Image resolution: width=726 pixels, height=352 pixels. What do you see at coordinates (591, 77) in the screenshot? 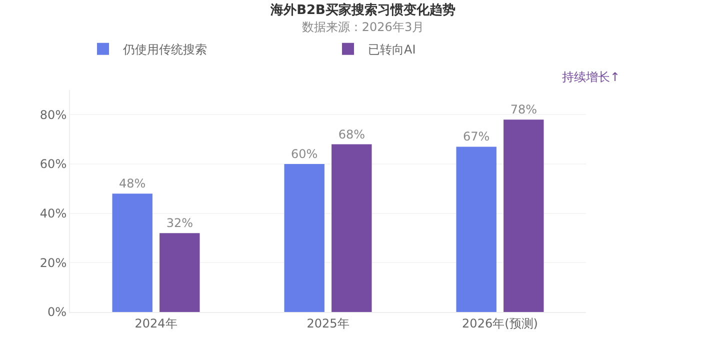
I see `text: 持续增长↑` at bounding box center [591, 77].